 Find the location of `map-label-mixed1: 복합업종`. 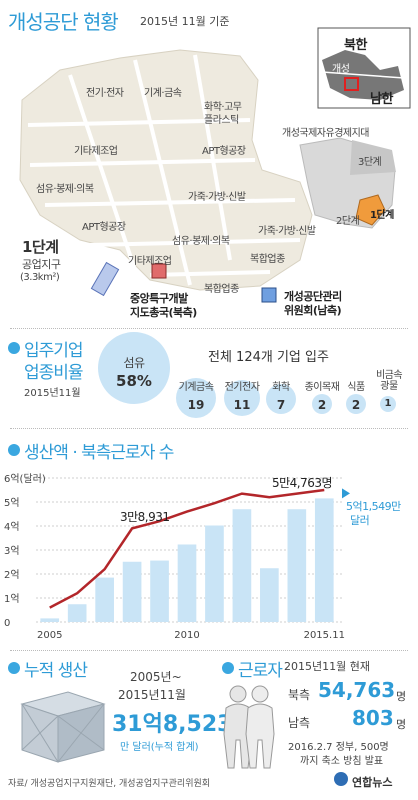

map-label-mixed1: 복합업종 is located at coordinates (267, 259).